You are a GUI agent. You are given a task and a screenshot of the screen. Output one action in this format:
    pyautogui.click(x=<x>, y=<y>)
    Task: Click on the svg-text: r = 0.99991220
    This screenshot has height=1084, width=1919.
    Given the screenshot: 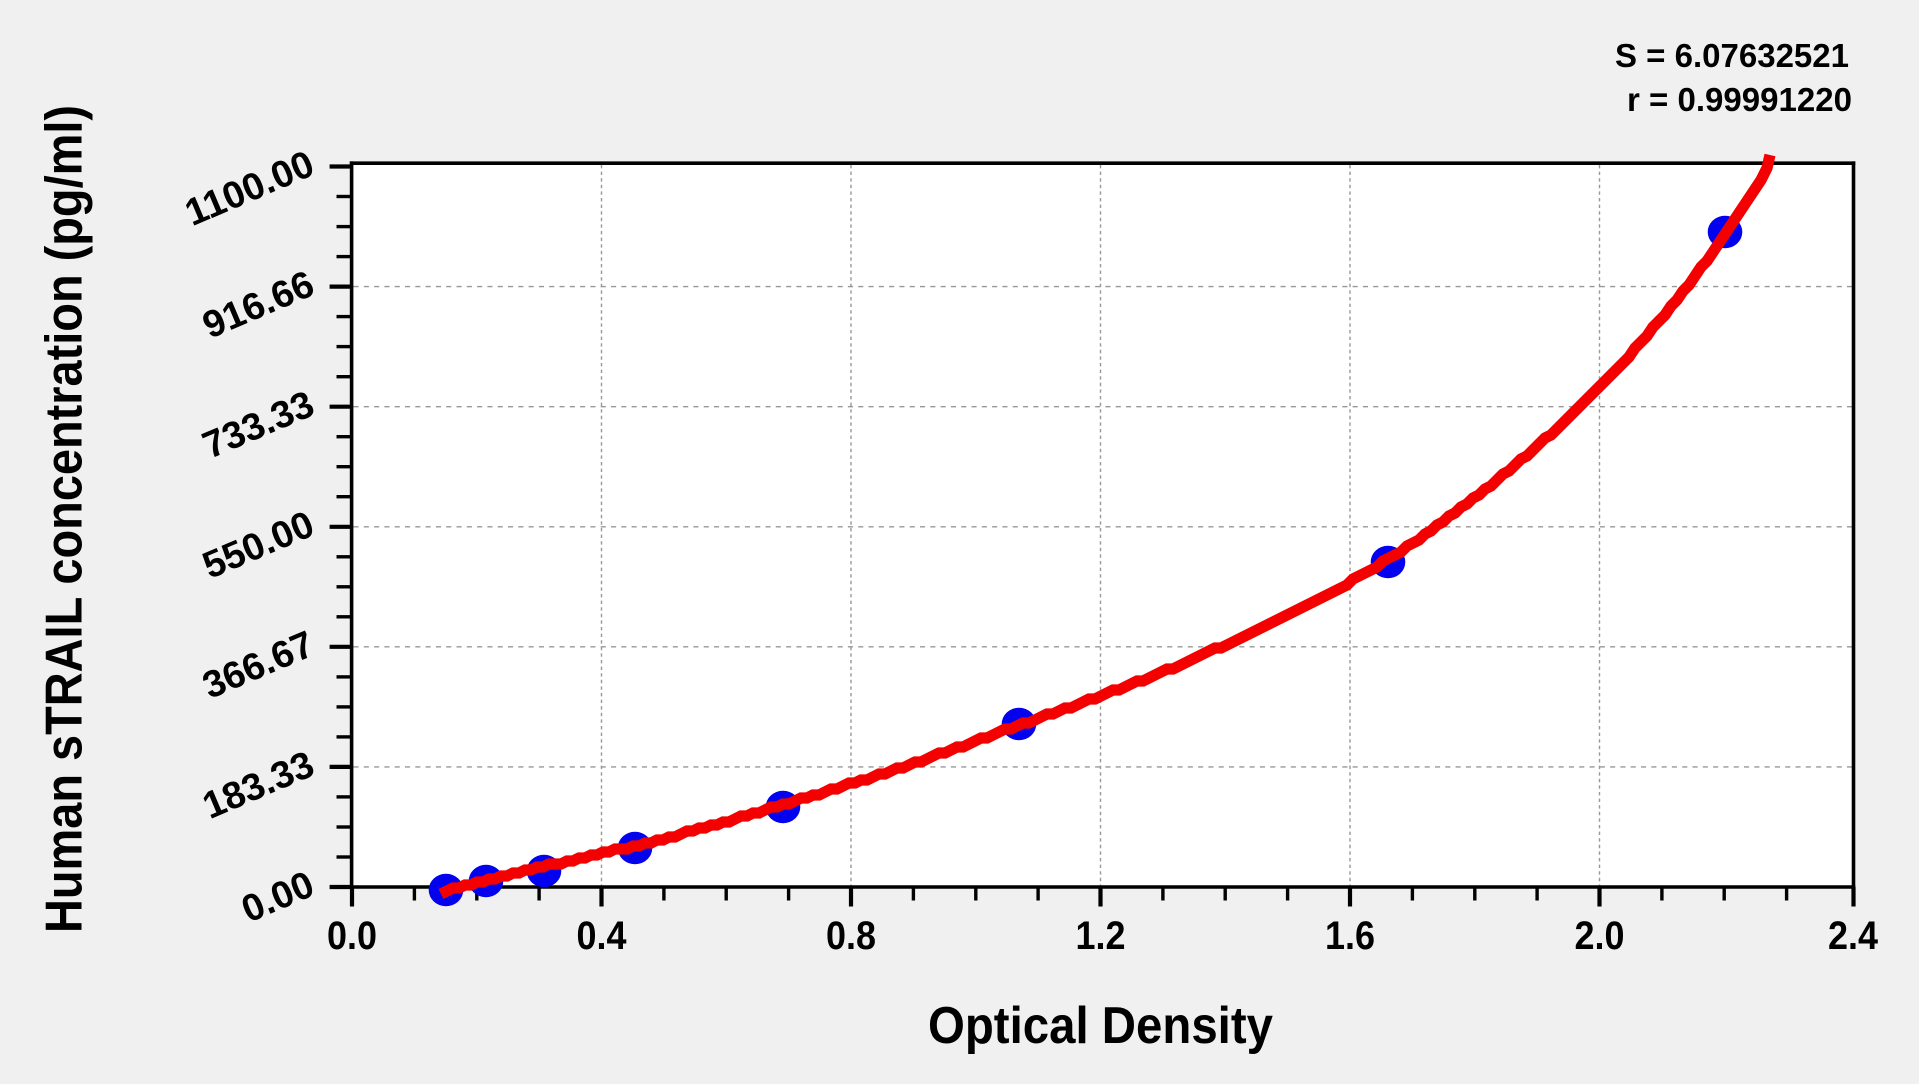 What is the action you would take?
    pyautogui.click(x=1739, y=99)
    